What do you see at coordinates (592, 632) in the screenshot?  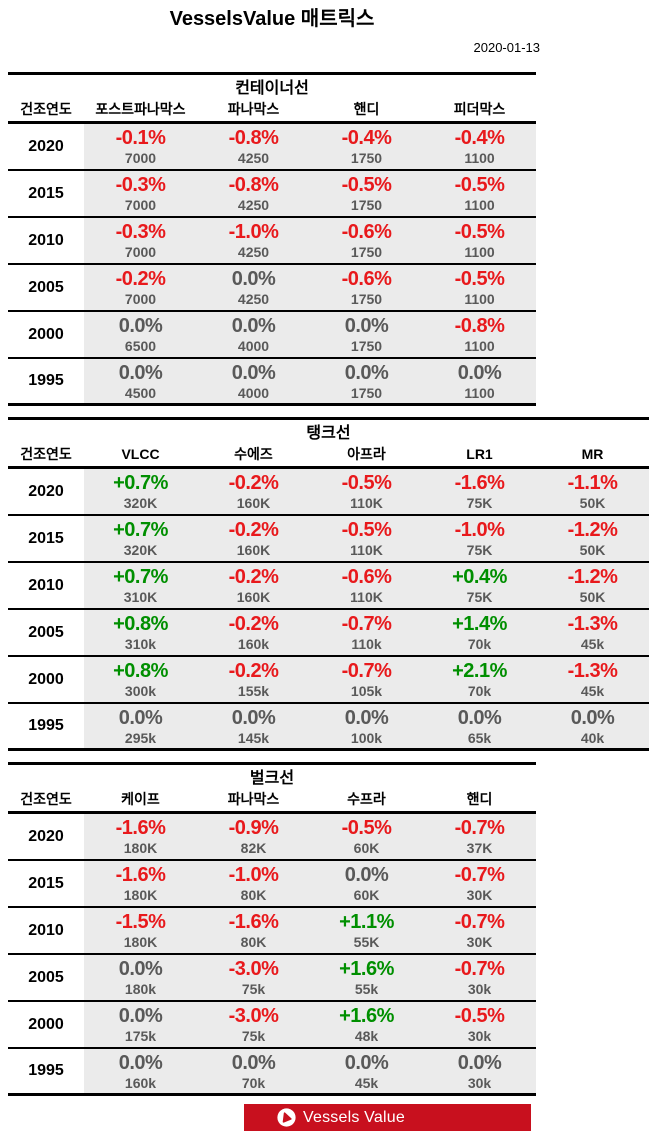 I see `data-cell: -1.3% 45k` at bounding box center [592, 632].